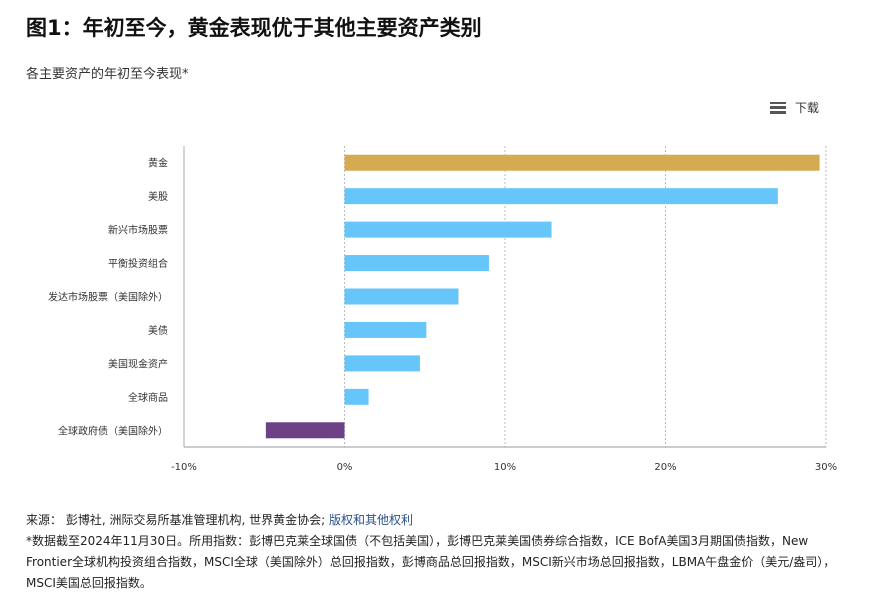  What do you see at coordinates (113, 430) in the screenshot?
I see `category-label: 全球政府债（美国除外）` at bounding box center [113, 430].